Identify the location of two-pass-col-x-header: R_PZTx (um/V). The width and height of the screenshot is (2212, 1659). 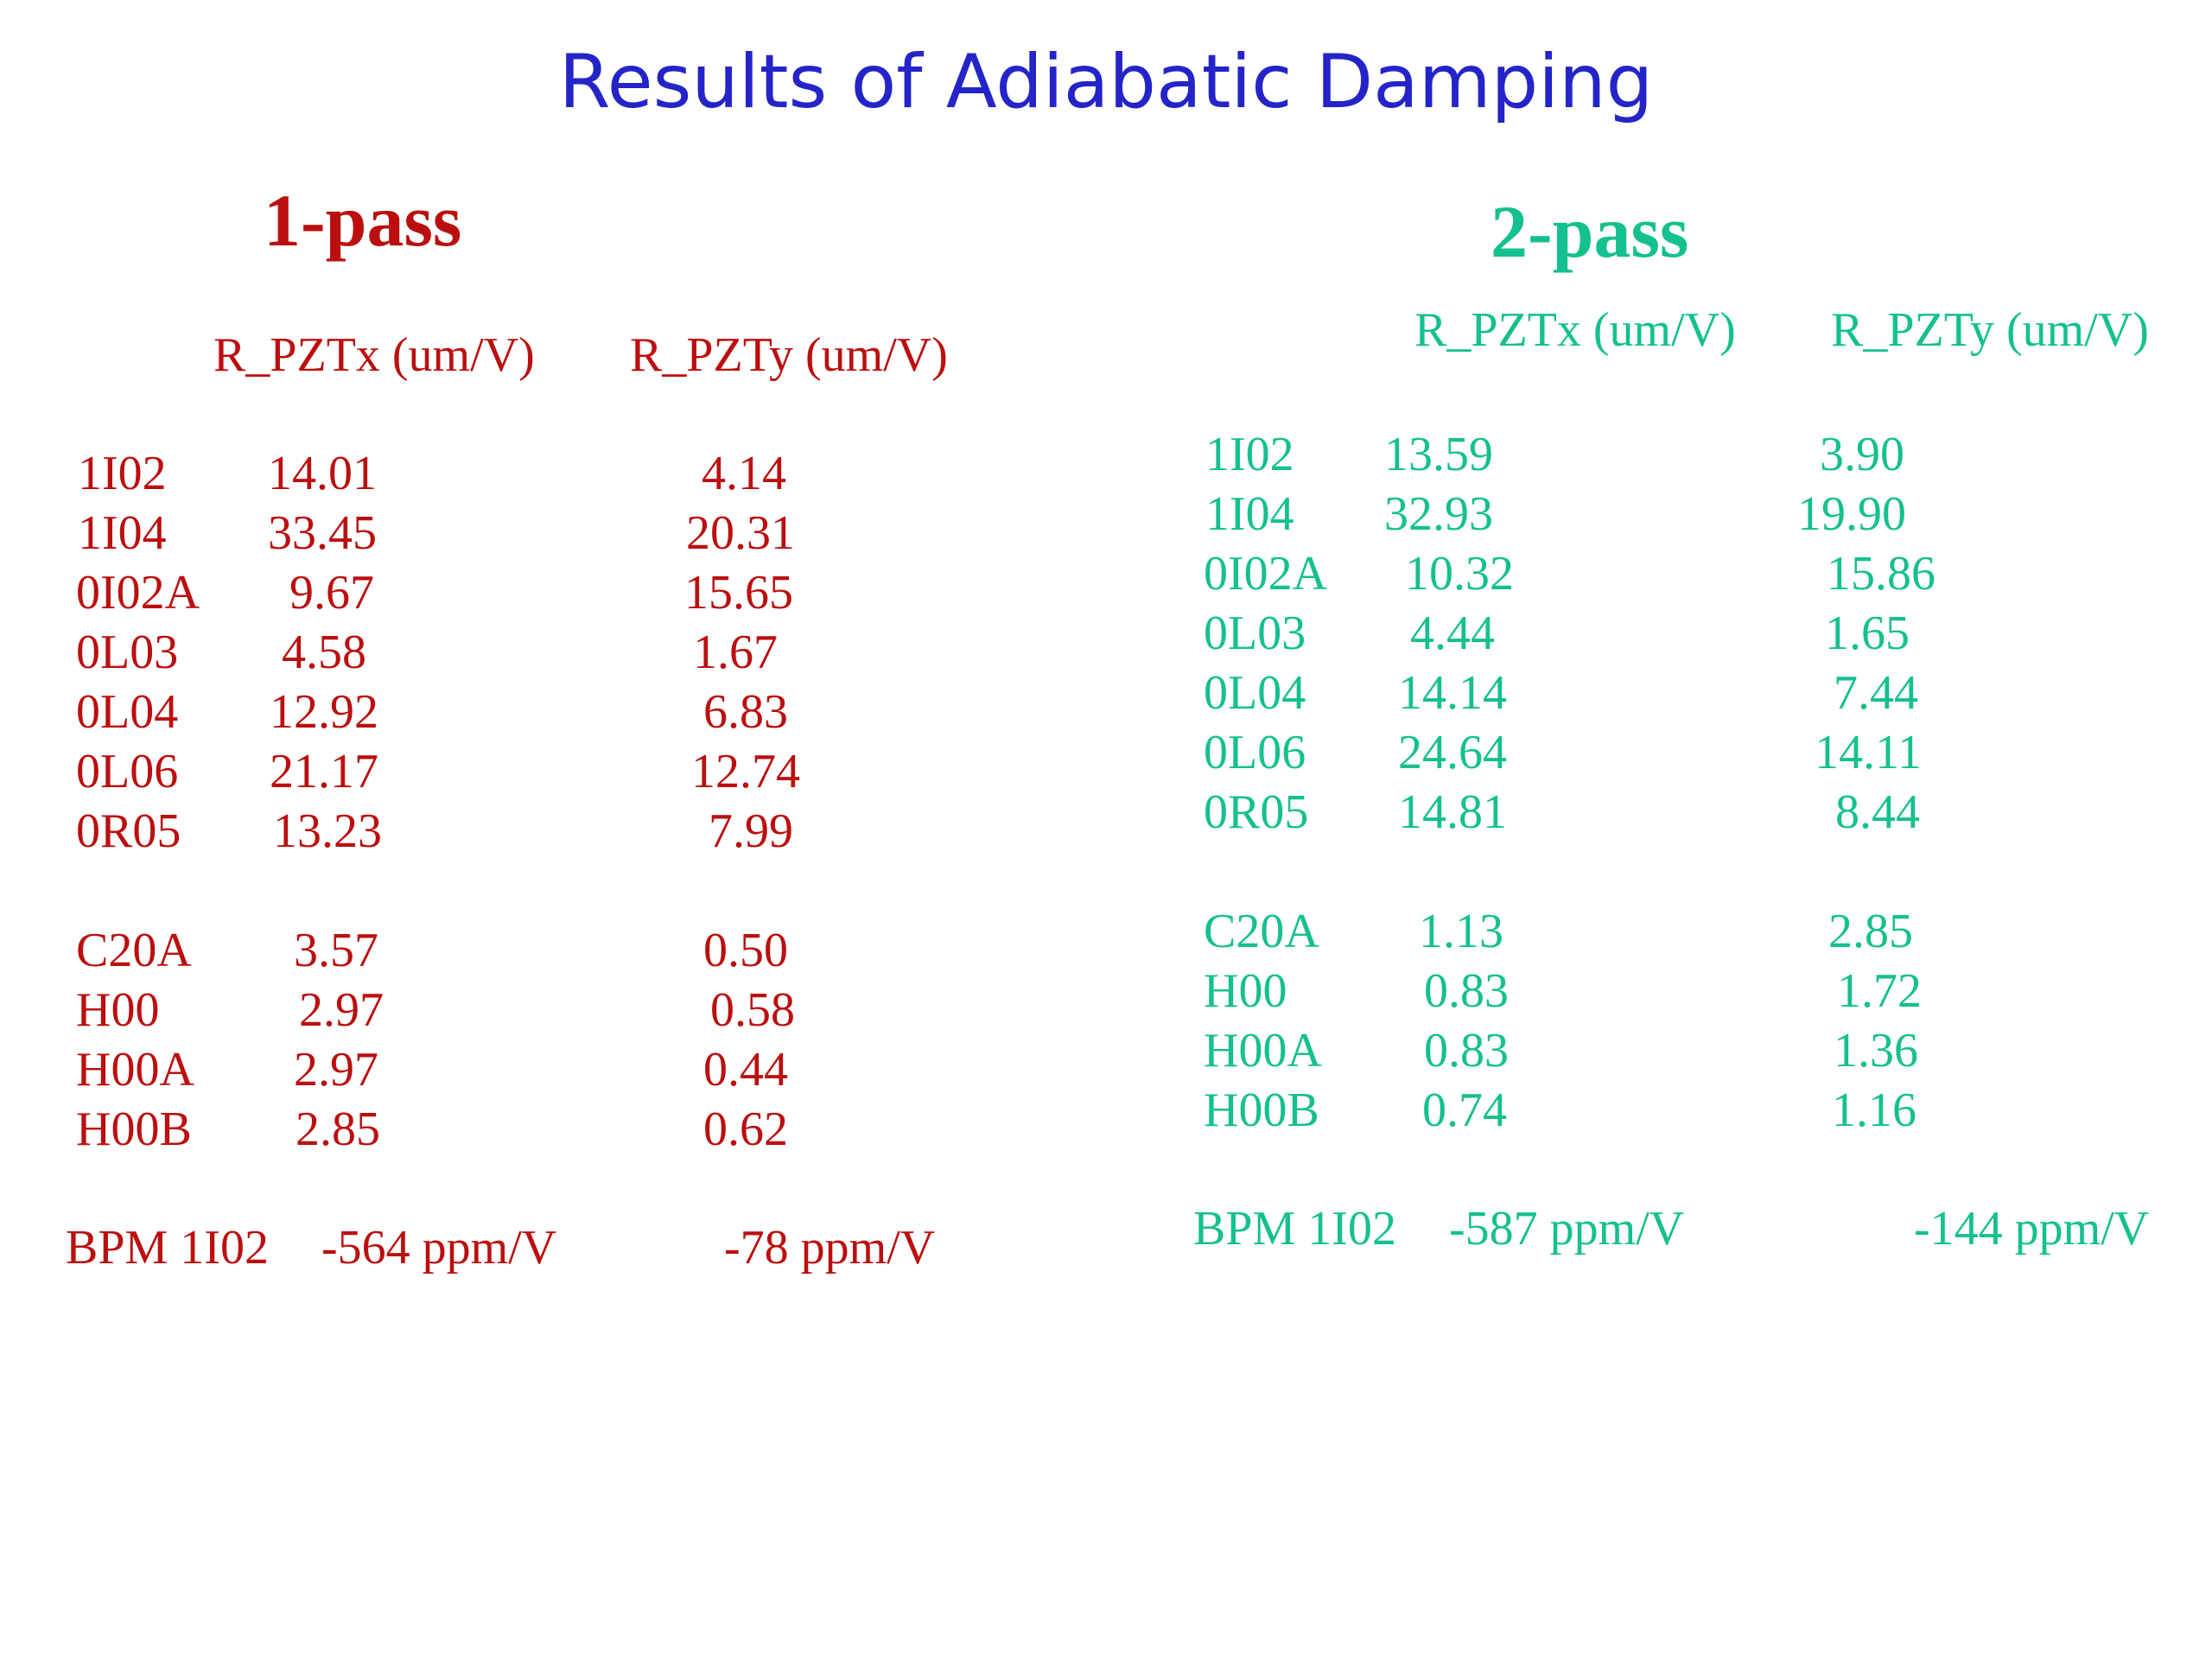
(1575, 330).